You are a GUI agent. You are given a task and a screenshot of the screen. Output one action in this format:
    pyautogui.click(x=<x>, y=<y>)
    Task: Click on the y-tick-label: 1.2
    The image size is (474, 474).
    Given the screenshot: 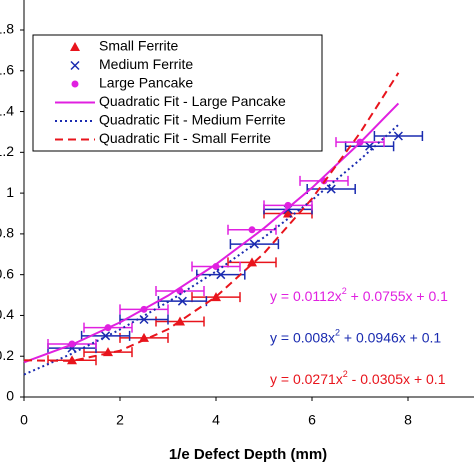 What is the action you would take?
    pyautogui.click(x=7, y=151)
    